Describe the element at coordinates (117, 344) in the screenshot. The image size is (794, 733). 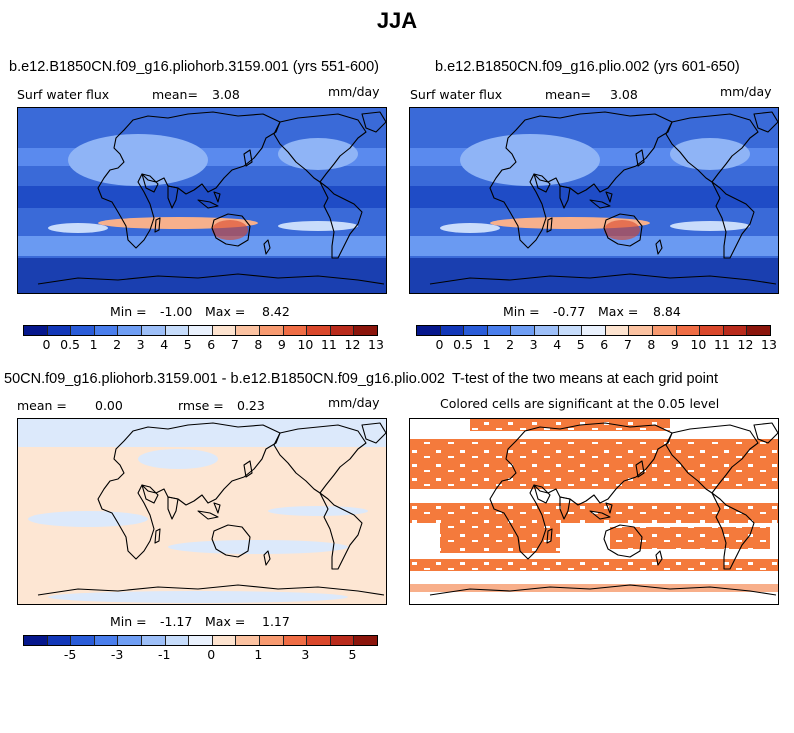
I see `panel1-colorbar-tick-label: 2` at that location.